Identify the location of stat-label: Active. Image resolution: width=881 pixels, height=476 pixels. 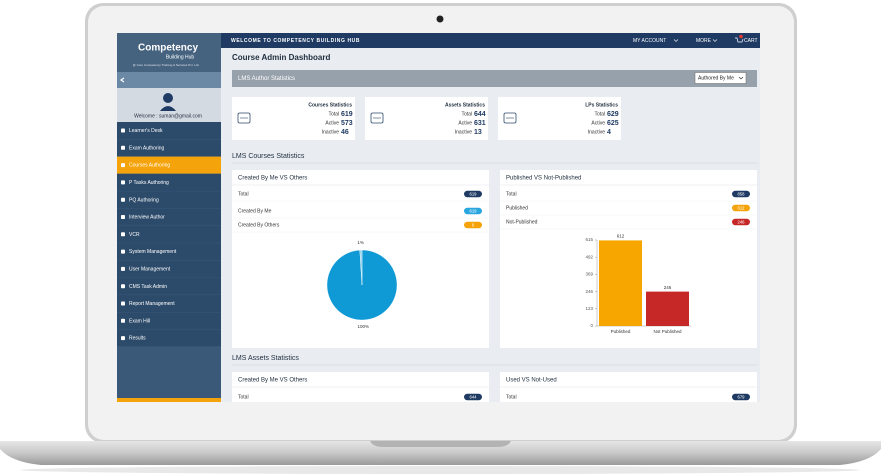
(332, 123).